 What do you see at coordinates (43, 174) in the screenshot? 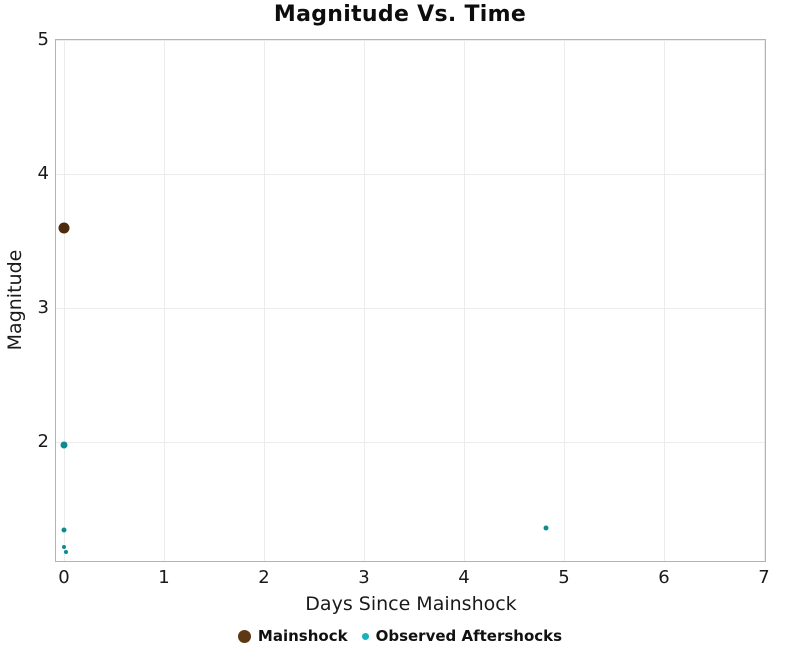
I see `y-tick-label: 4` at bounding box center [43, 174].